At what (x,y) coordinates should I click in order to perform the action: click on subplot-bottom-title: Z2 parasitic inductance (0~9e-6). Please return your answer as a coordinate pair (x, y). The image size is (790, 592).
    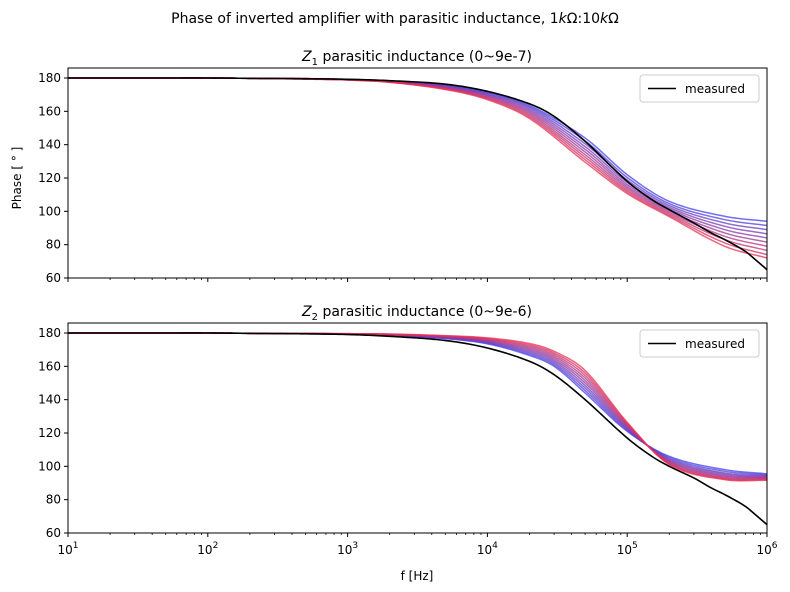
    Looking at the image, I should click on (416, 313).